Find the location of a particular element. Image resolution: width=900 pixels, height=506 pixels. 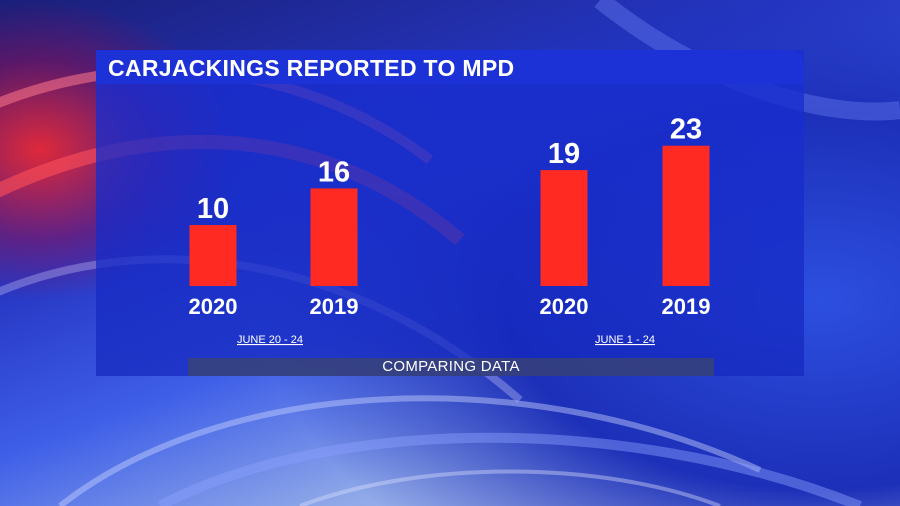

bar-value-label: 10 is located at coordinates (213, 209).